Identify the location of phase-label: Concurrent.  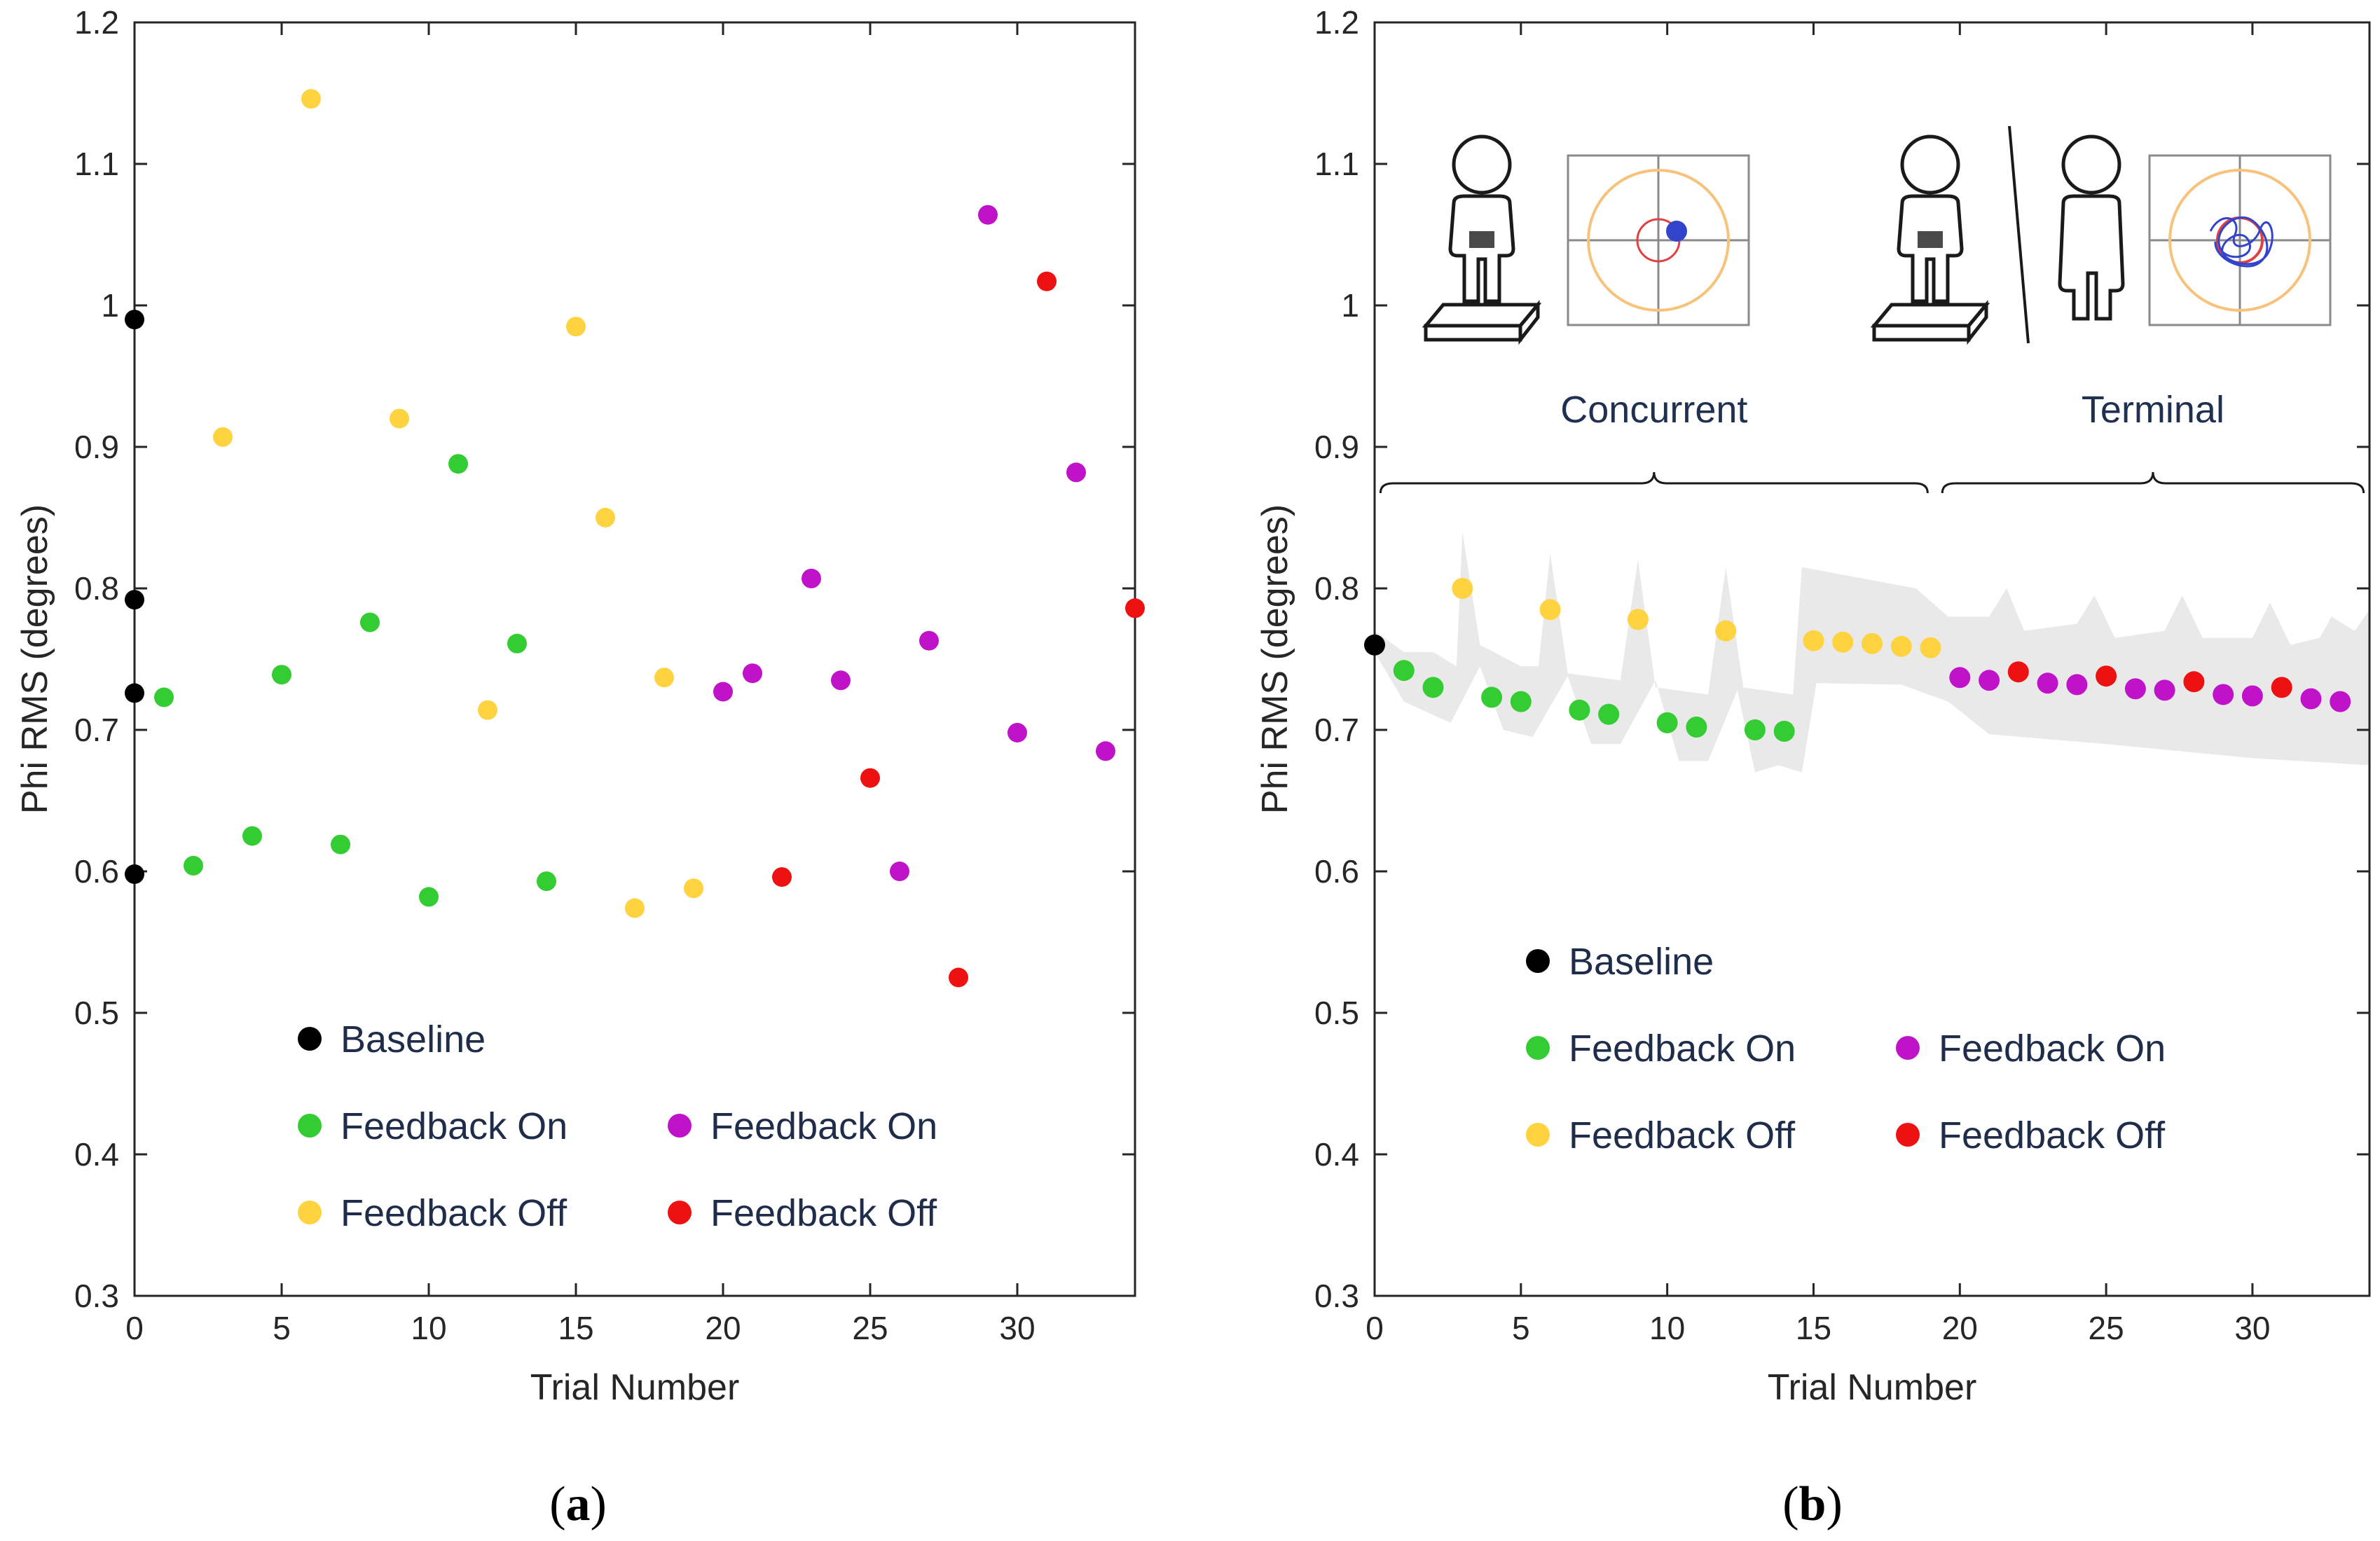
(1653, 410).